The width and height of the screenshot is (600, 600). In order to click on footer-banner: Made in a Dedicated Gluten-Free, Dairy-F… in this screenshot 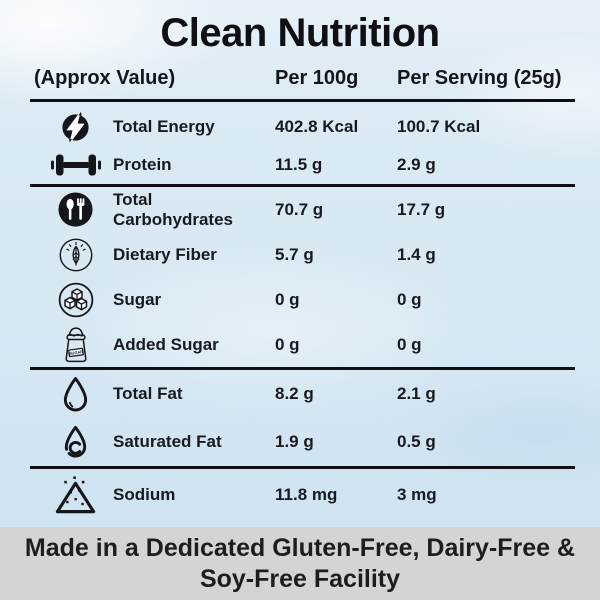, I will do `click(300, 563)`.